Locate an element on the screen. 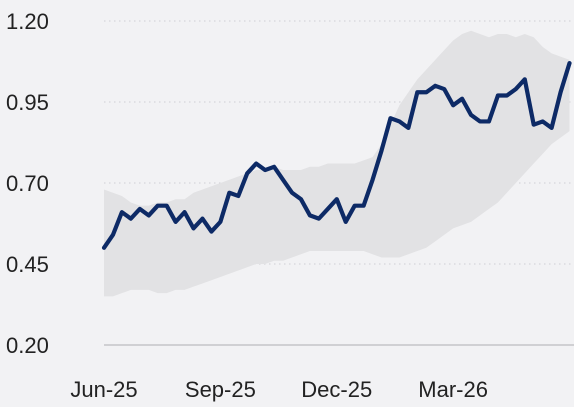 This screenshot has width=574, height=407. x-tick-label: Jun-25 is located at coordinates (103, 389).